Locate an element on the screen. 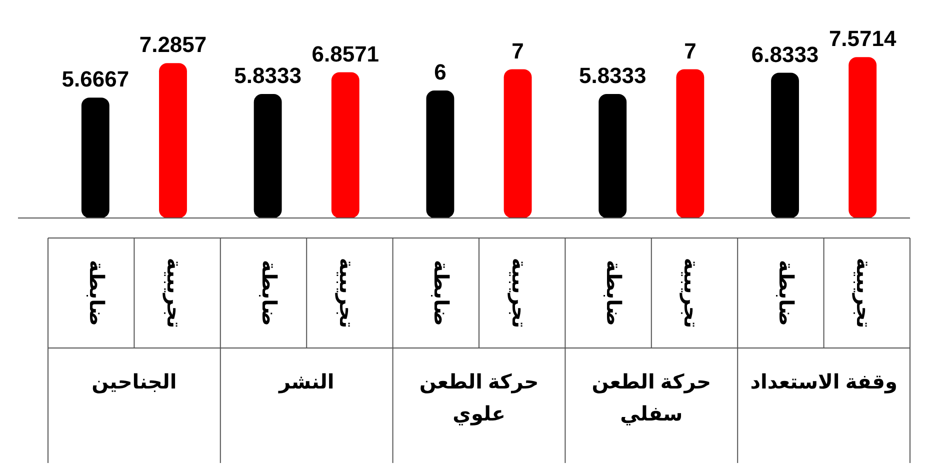 Image resolution: width=928 pixels, height=471 pixels. x-tick-label: حركة الطعن سفلي is located at coordinates (652, 399).